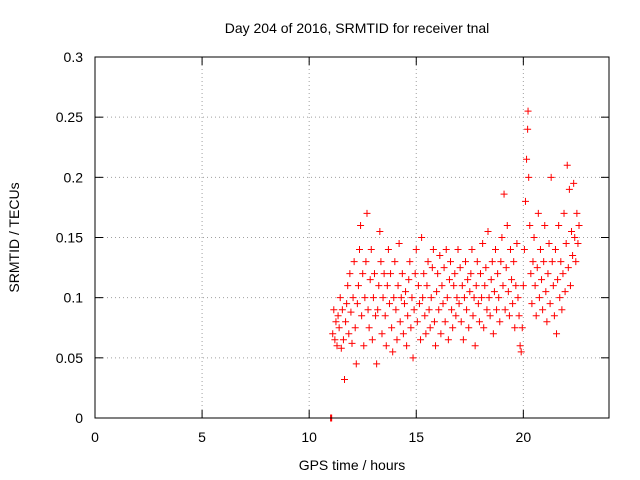 This screenshot has width=640, height=480. Describe the element at coordinates (69, 358) in the screenshot. I see `y-tick-label: 0.05` at that location.